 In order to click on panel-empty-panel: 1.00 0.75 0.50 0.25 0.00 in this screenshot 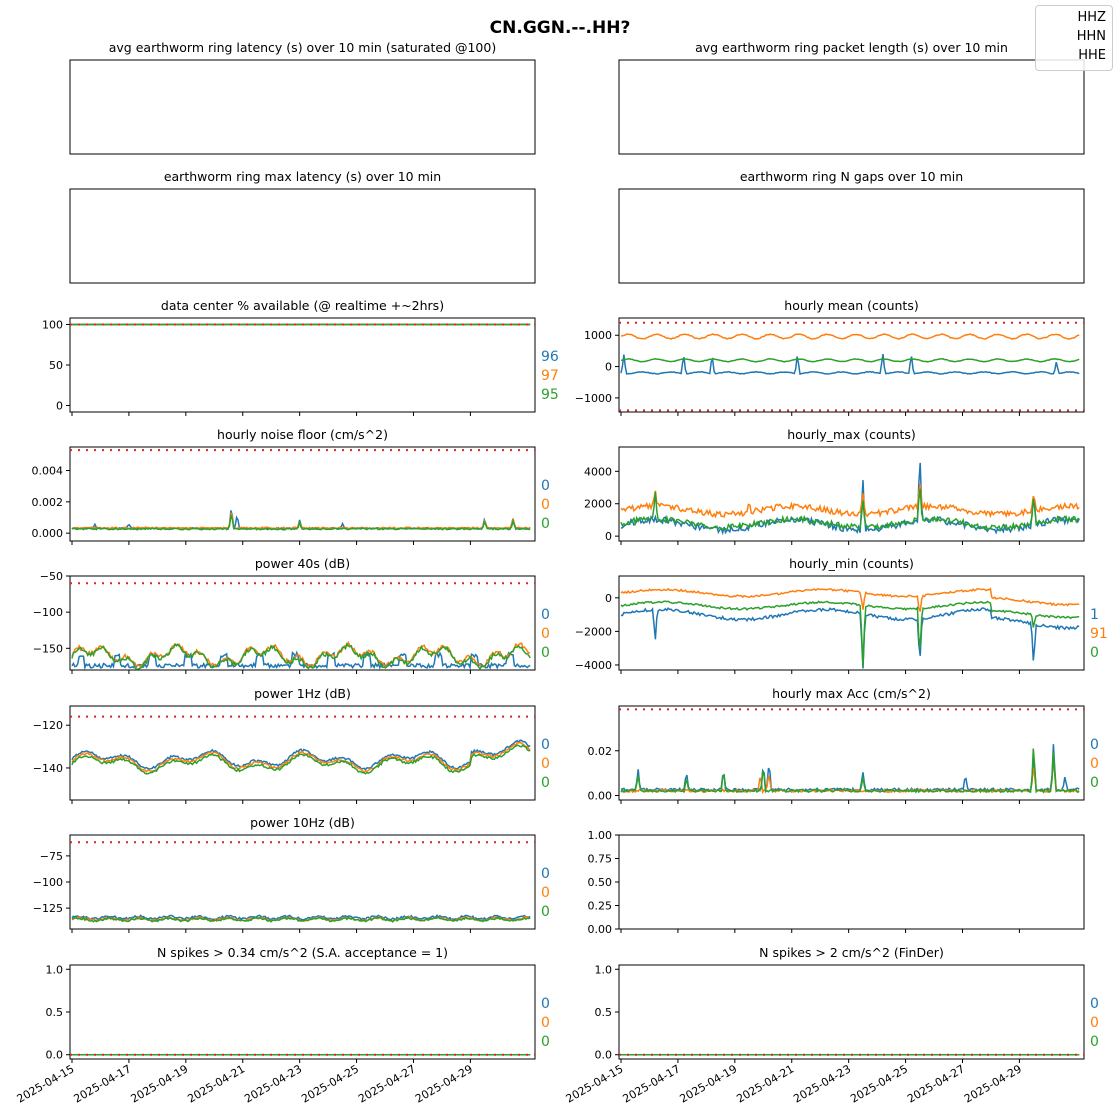, I will do `click(836, 882)`.